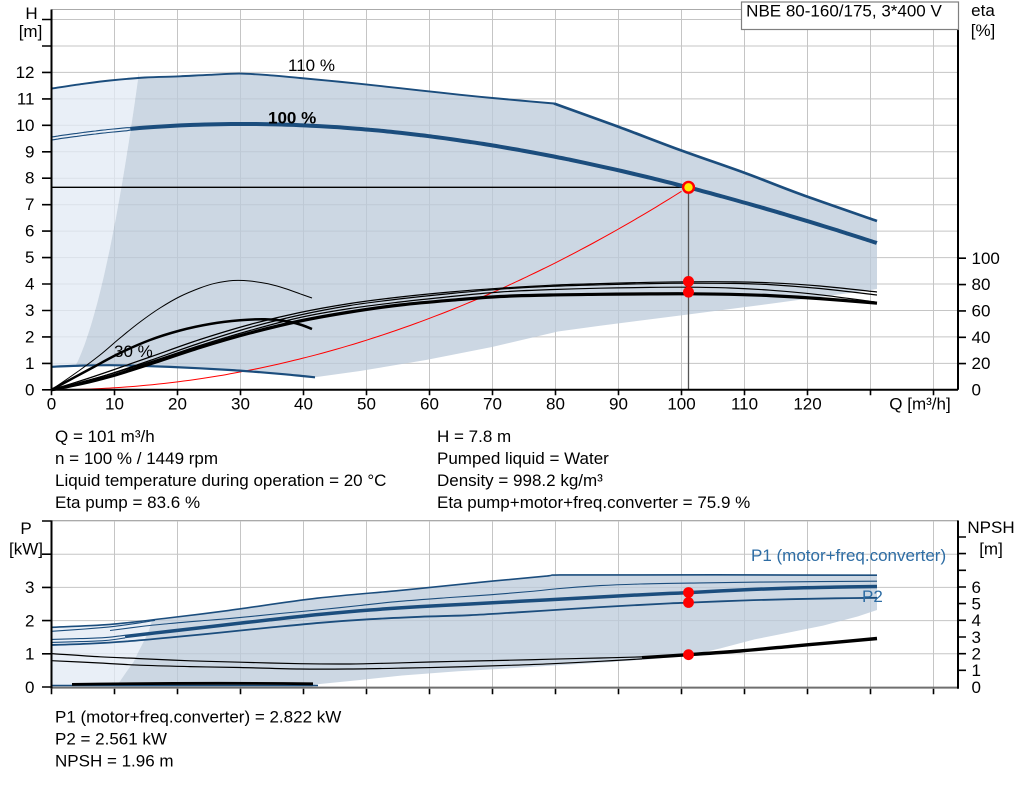 The height and width of the screenshot is (786, 1024). I want to click on svg-text: 90, so click(618, 404).